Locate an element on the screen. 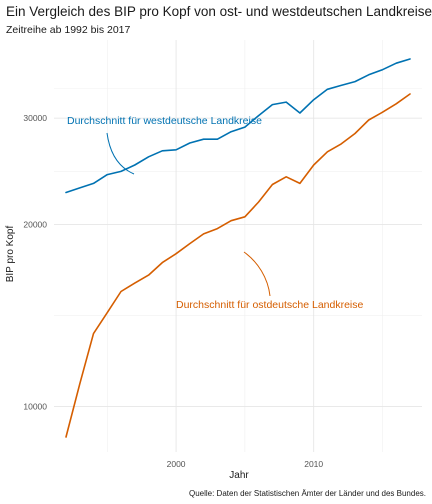 This screenshot has width=432, height=504. y-axis-tick-labels: 10000 20000 30000 is located at coordinates (35, 262).